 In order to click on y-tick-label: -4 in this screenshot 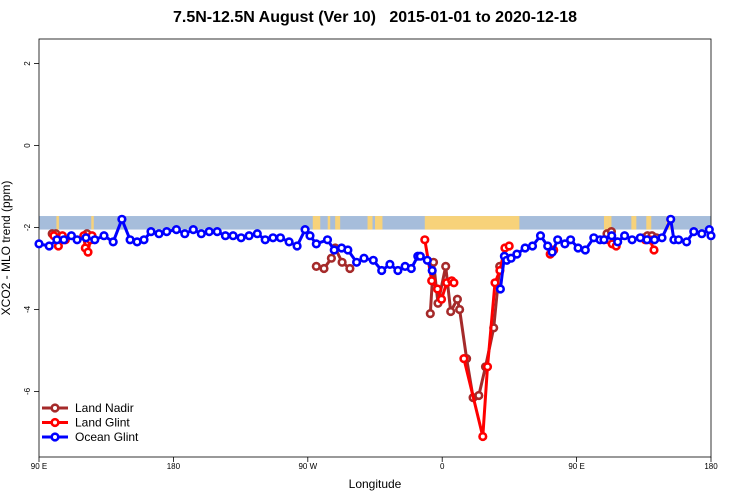, I will do `click(27, 309)`.